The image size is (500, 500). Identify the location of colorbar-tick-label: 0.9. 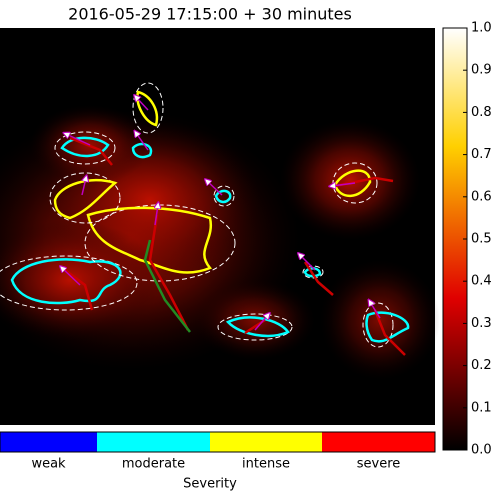
(481, 70).